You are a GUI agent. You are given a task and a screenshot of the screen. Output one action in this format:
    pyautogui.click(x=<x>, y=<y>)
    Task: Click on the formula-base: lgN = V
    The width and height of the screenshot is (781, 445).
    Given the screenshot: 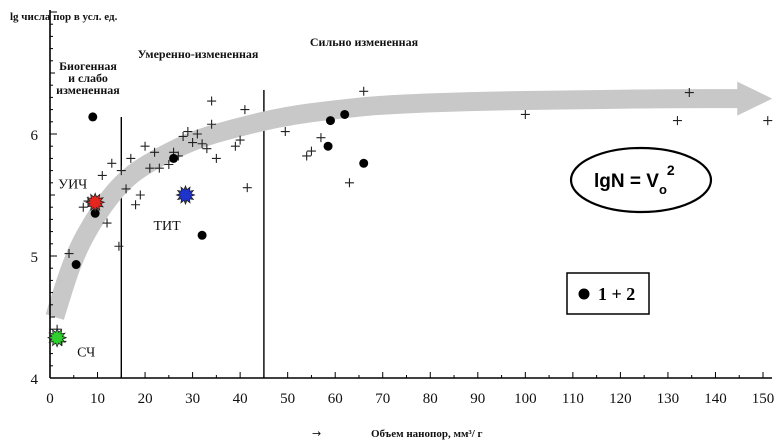 What is the action you would take?
    pyautogui.click(x=626, y=181)
    